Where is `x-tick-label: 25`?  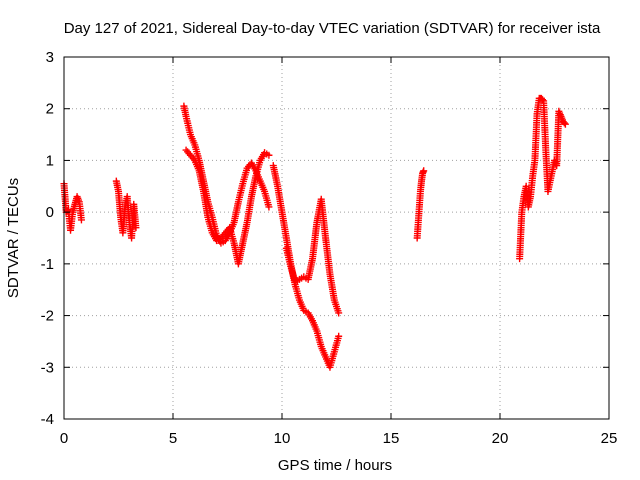
x-tick-label: 25 is located at coordinates (609, 438).